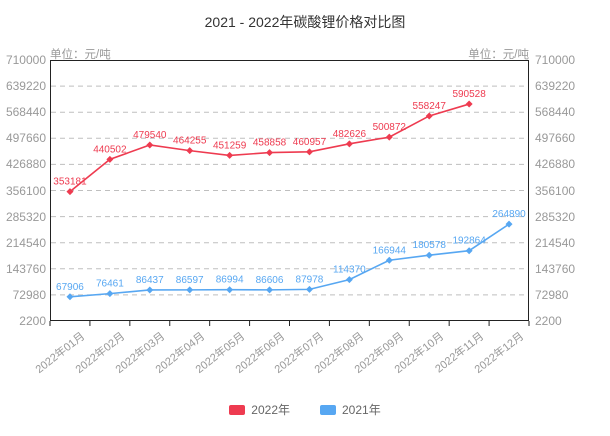 Image resolution: width=610 pixels, height=436 pixels. I want to click on data-point-label: 440502, so click(110, 149).